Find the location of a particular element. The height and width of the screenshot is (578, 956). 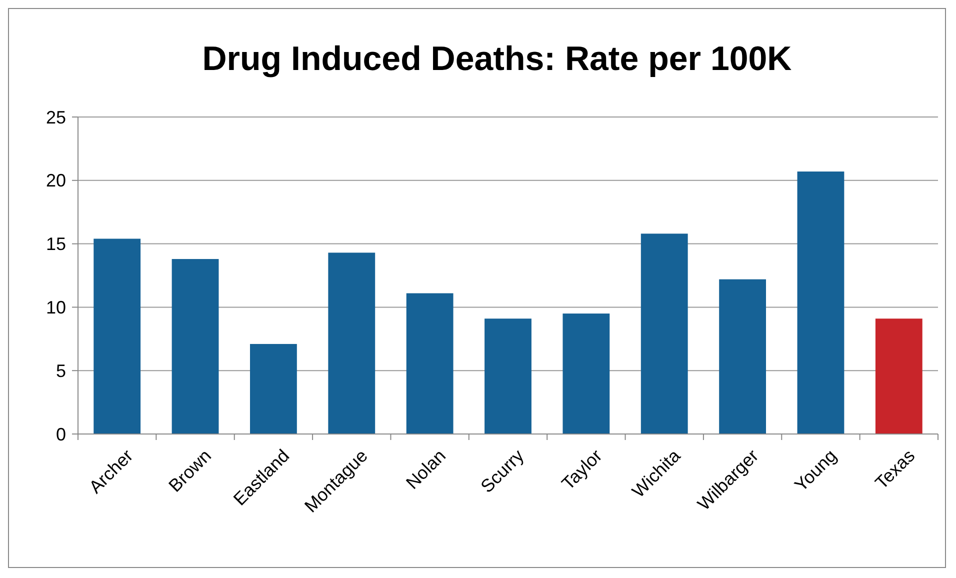

y-tick-label: 20 is located at coordinates (56, 180).